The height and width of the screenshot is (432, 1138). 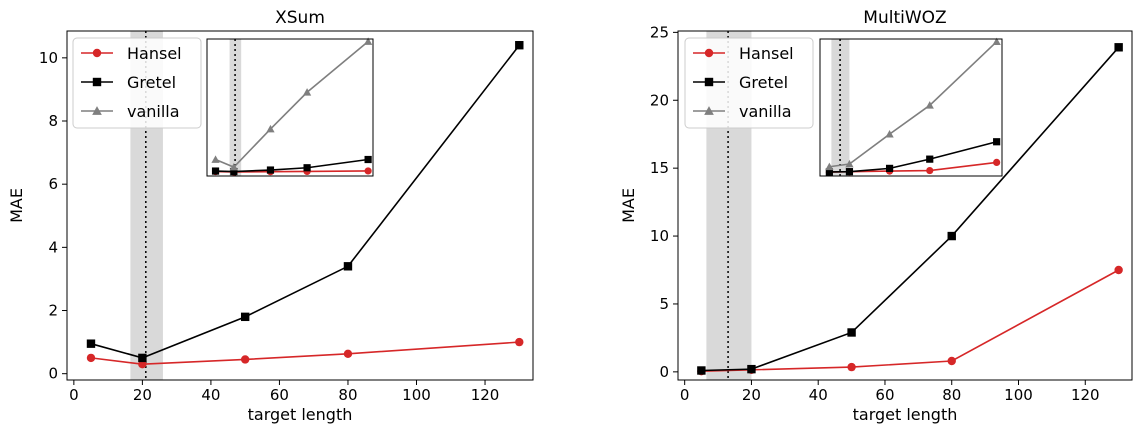 What do you see at coordinates (53, 311) in the screenshot?
I see `y-tick-label: 2` at bounding box center [53, 311].